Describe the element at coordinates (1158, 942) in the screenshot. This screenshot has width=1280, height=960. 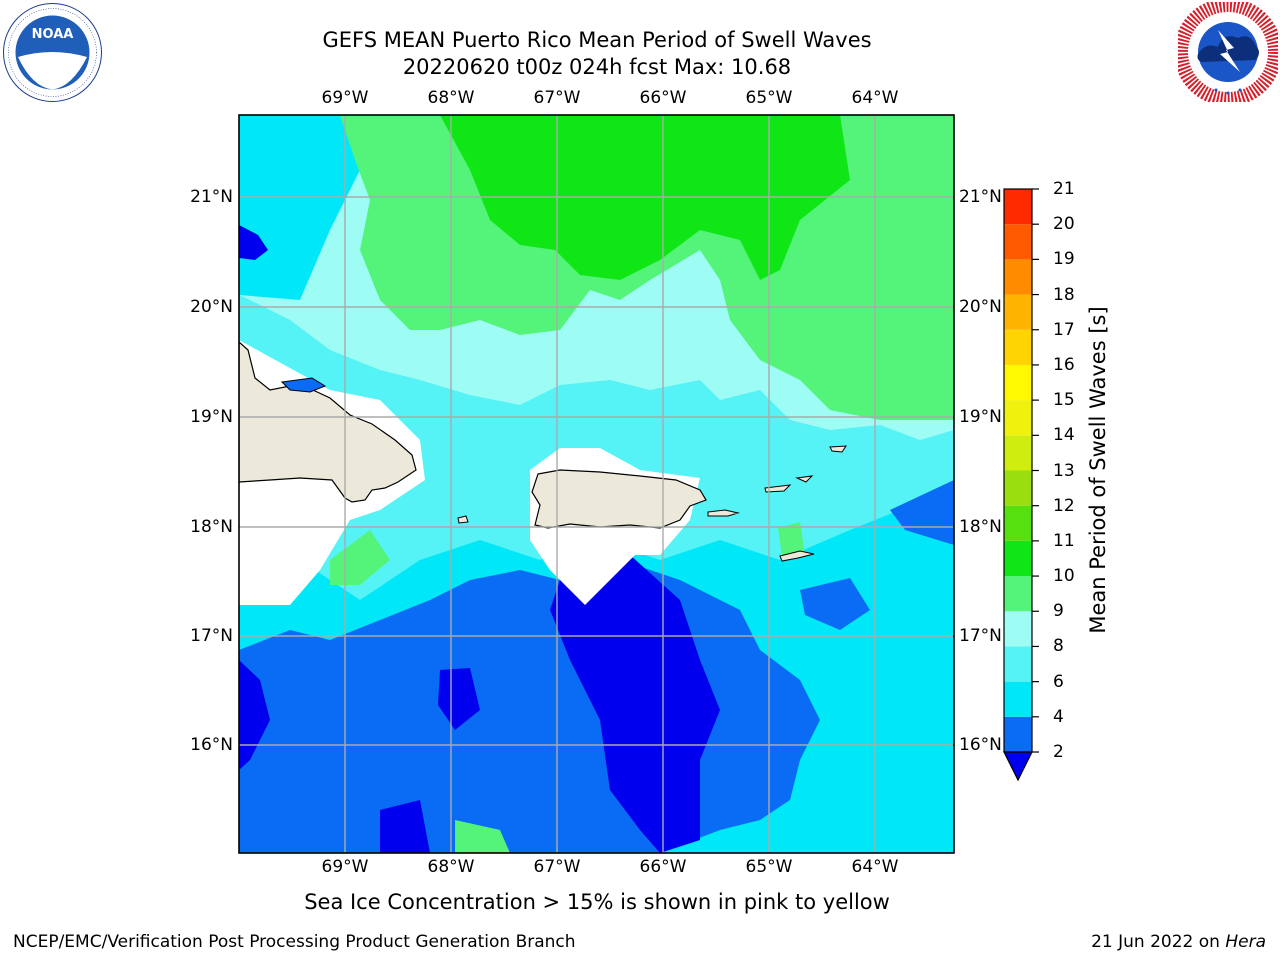
I see `date-text: 21 Jun 2022 on` at that location.